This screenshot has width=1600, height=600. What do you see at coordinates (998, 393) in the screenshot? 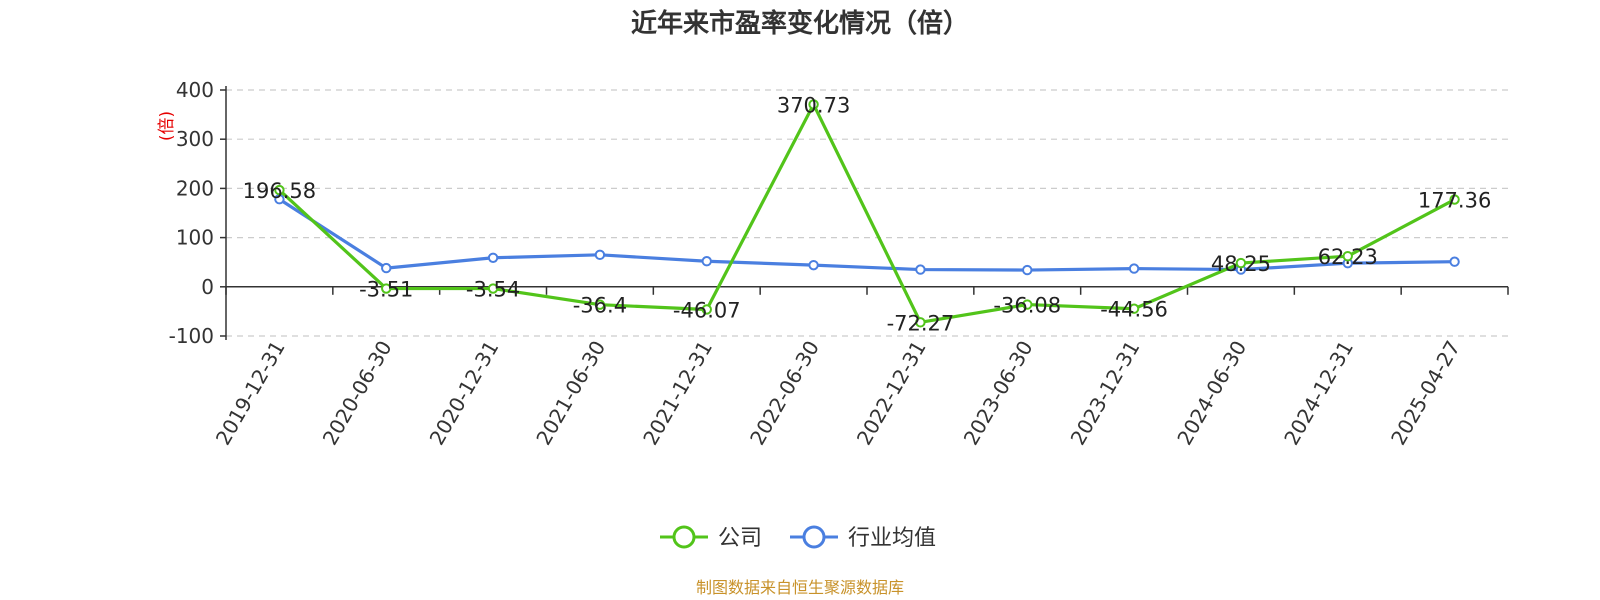
I see `x-tick-label: 2023-06-30` at bounding box center [998, 393].